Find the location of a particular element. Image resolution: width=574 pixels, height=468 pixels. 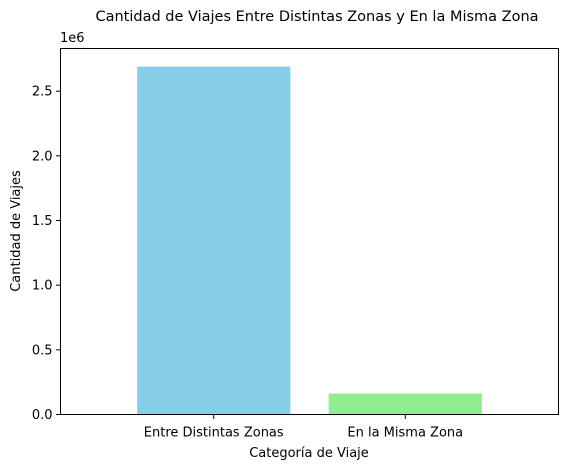

x-axis-label: Categoría de Viaje is located at coordinates (309, 453).